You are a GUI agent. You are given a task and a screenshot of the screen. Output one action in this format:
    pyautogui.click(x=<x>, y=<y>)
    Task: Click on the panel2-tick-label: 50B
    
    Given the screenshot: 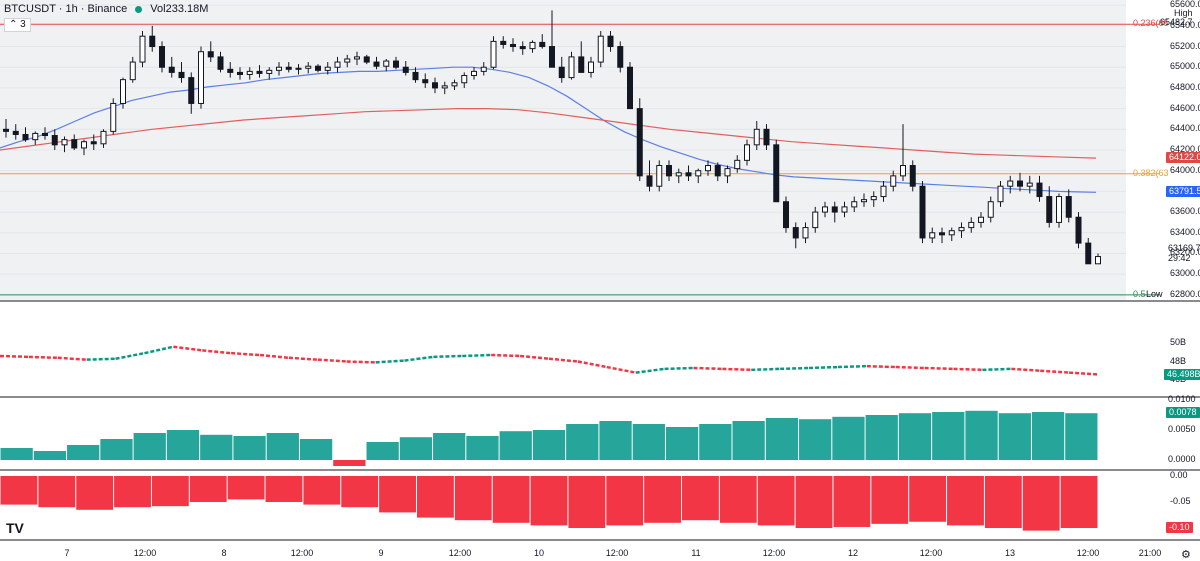 What is the action you would take?
    pyautogui.click(x=1178, y=342)
    